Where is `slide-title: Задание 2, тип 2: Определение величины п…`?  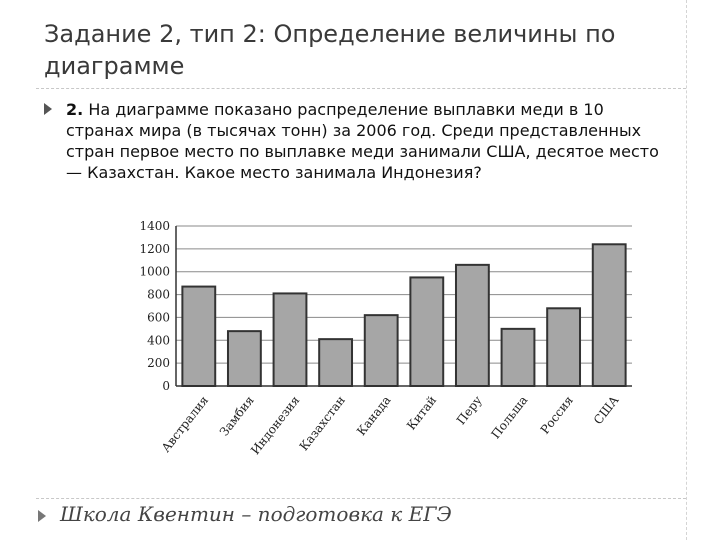 slide-title: Задание 2, тип 2: Определение величины п… is located at coordinates (330, 50).